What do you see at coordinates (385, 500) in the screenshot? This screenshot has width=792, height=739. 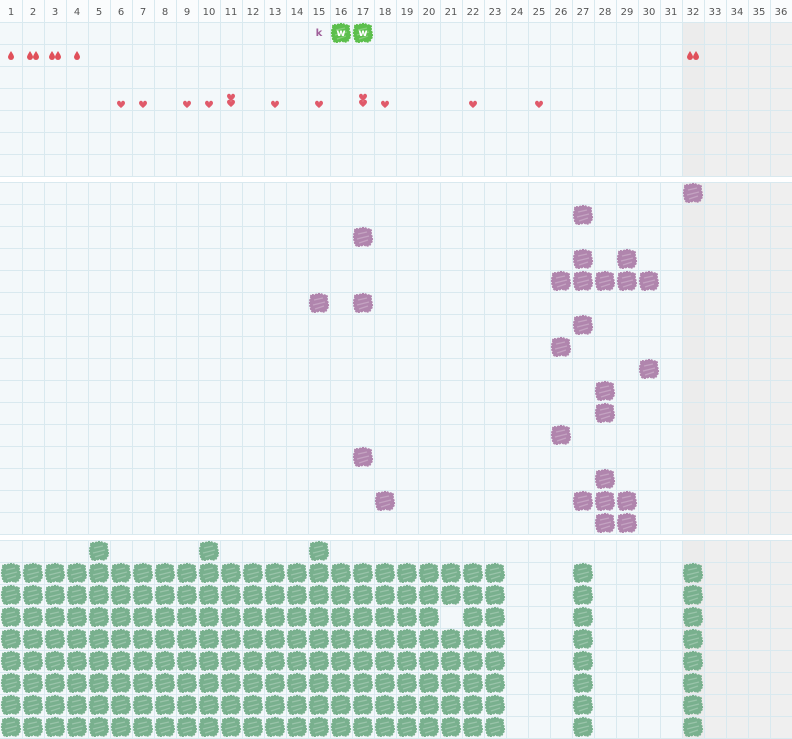 I see `purple-block` at bounding box center [385, 500].